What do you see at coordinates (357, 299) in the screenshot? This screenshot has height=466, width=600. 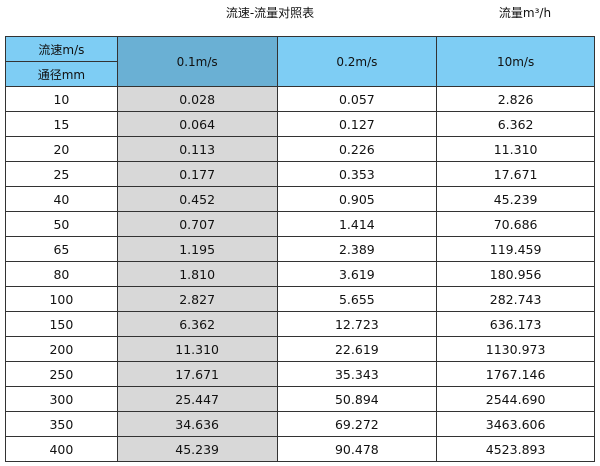 I see `flow-cell: 5.655` at bounding box center [357, 299].